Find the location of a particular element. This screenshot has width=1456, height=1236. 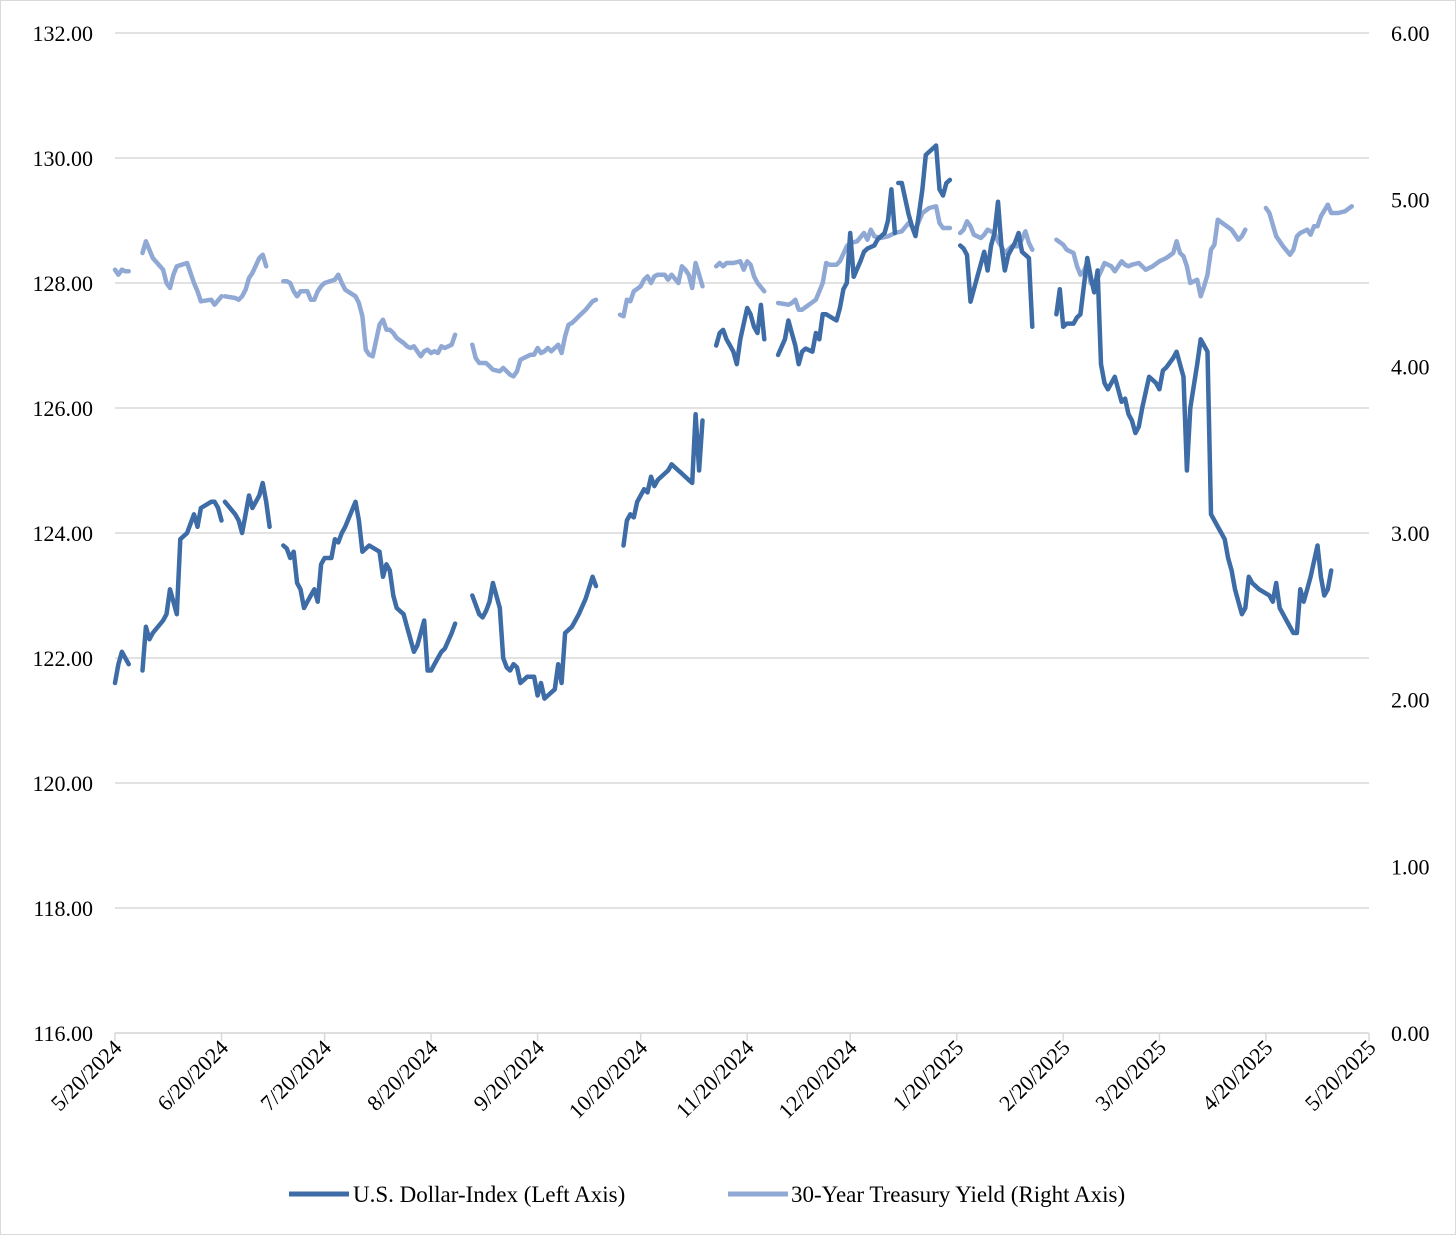

x-axis-tick-label: 7/20/2024 is located at coordinates (295, 1075).